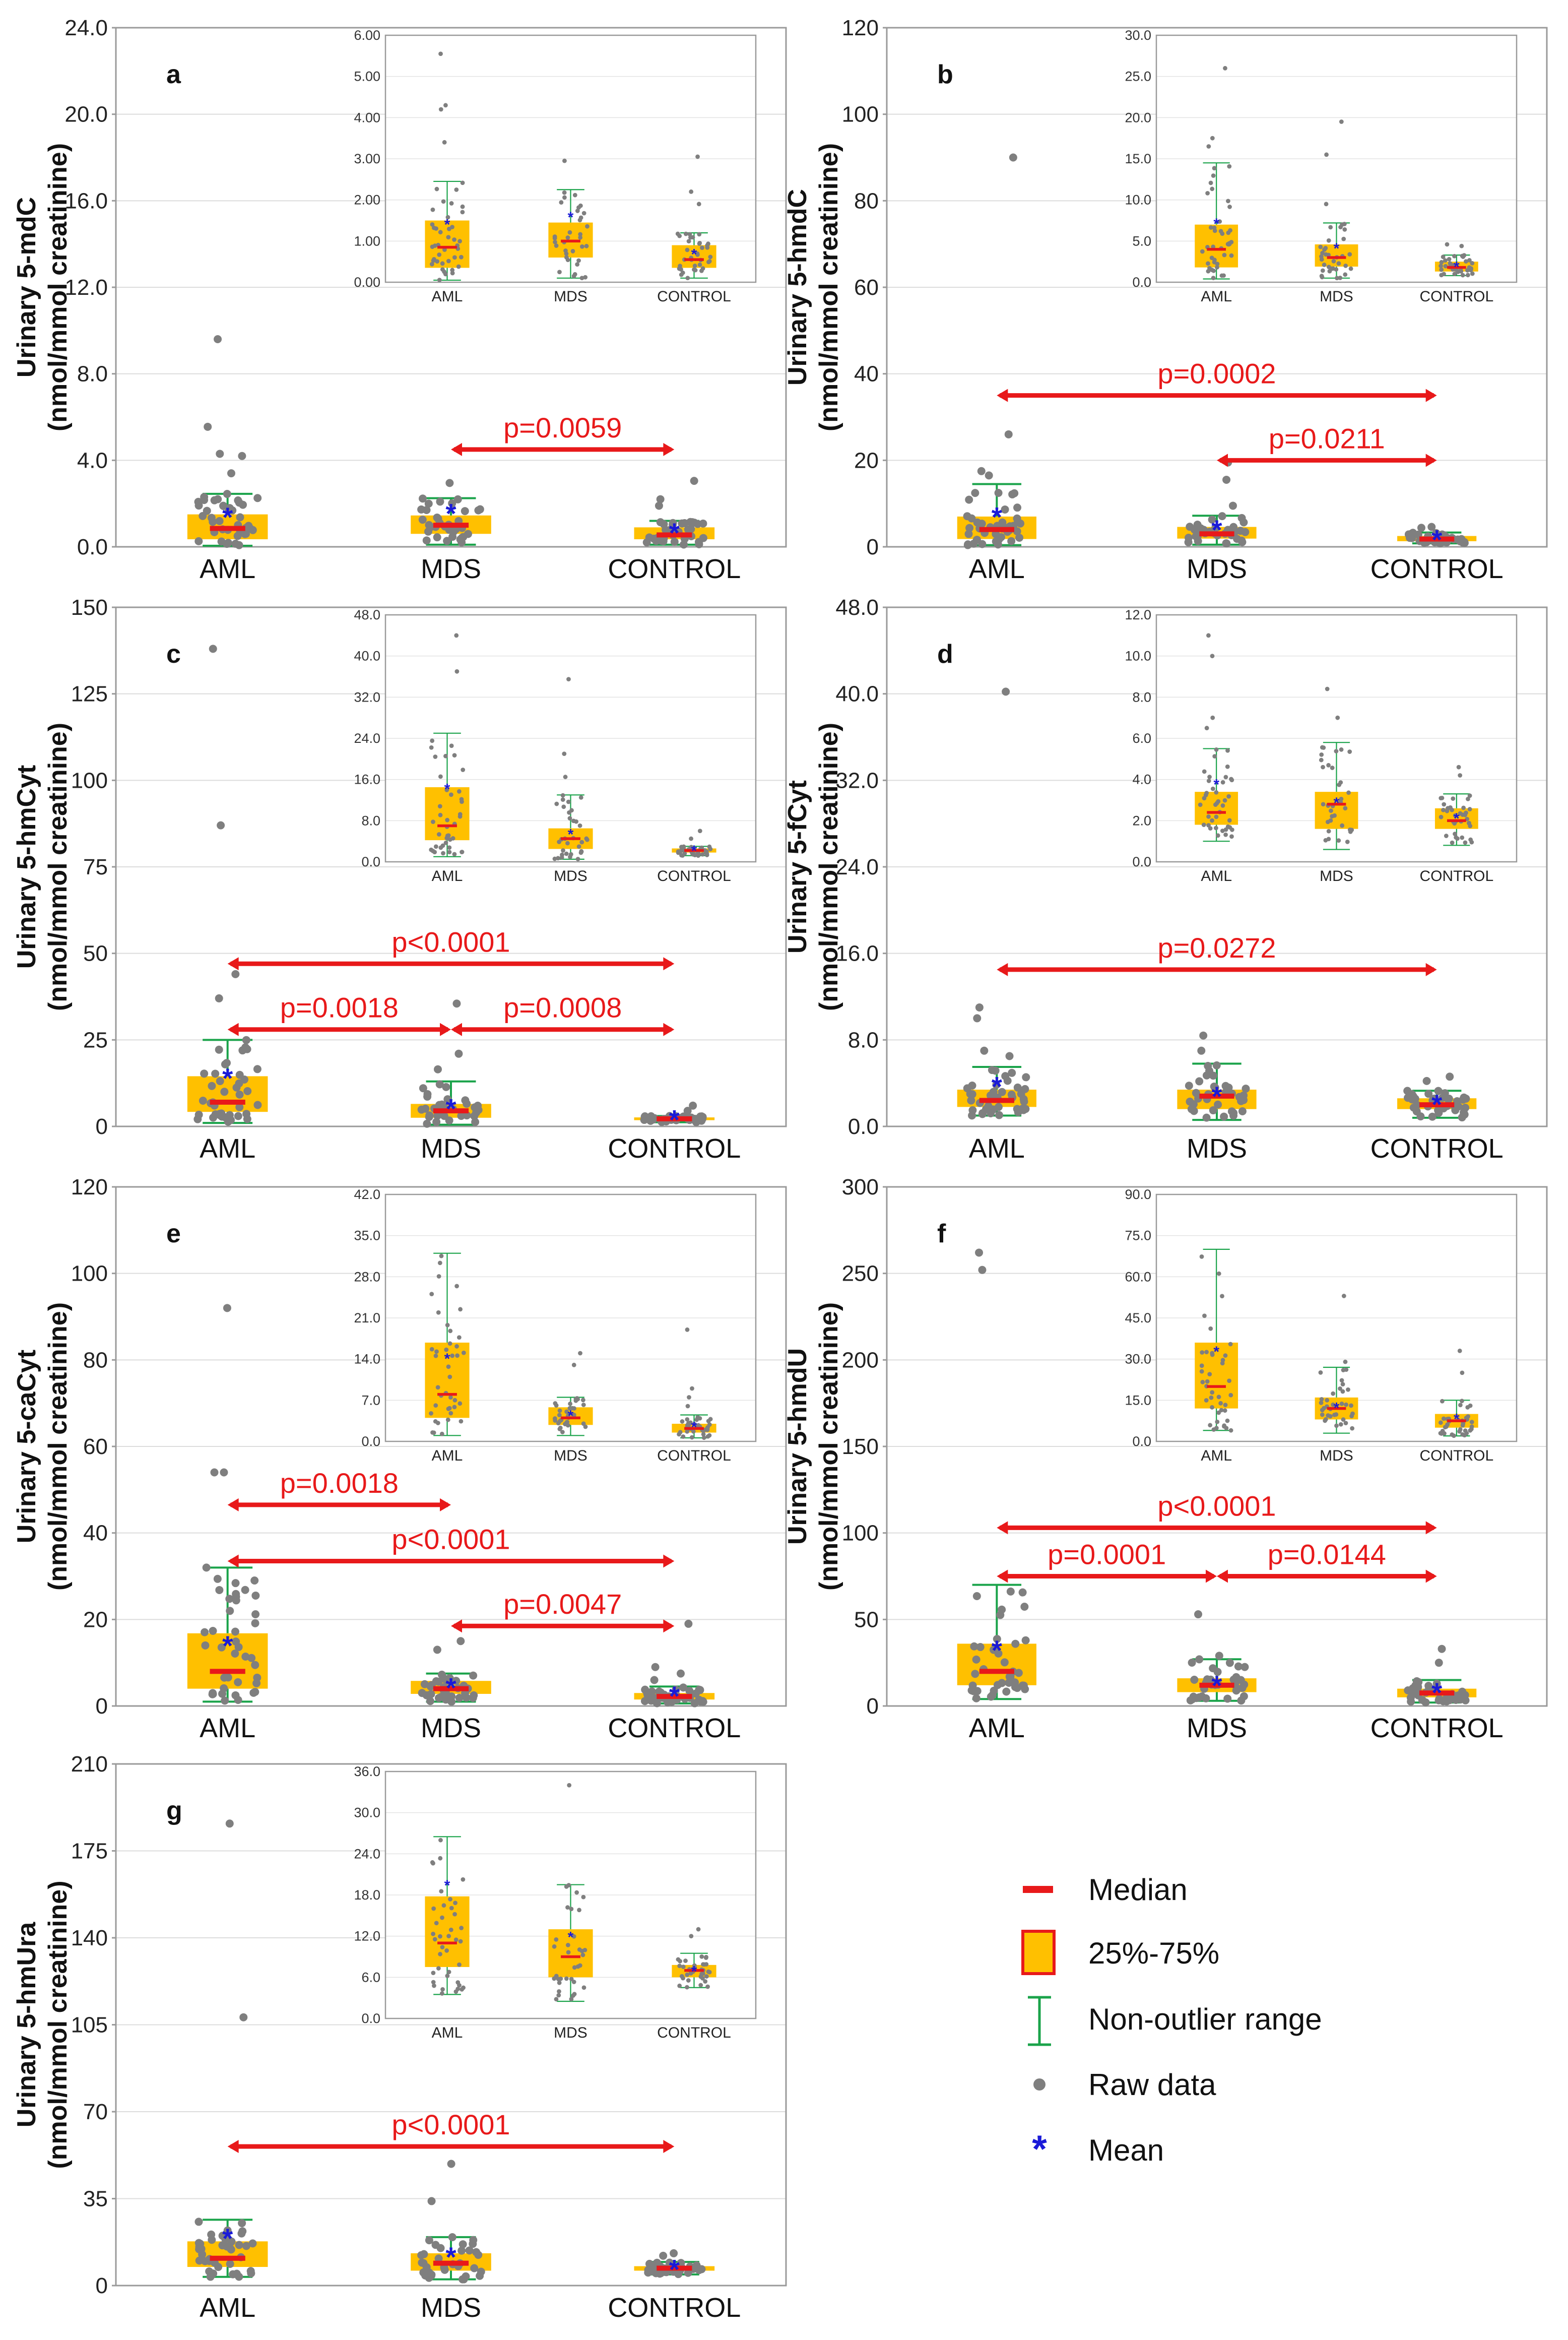  I want to click on inset-y-tick-label: 5.00, so click(367, 76).